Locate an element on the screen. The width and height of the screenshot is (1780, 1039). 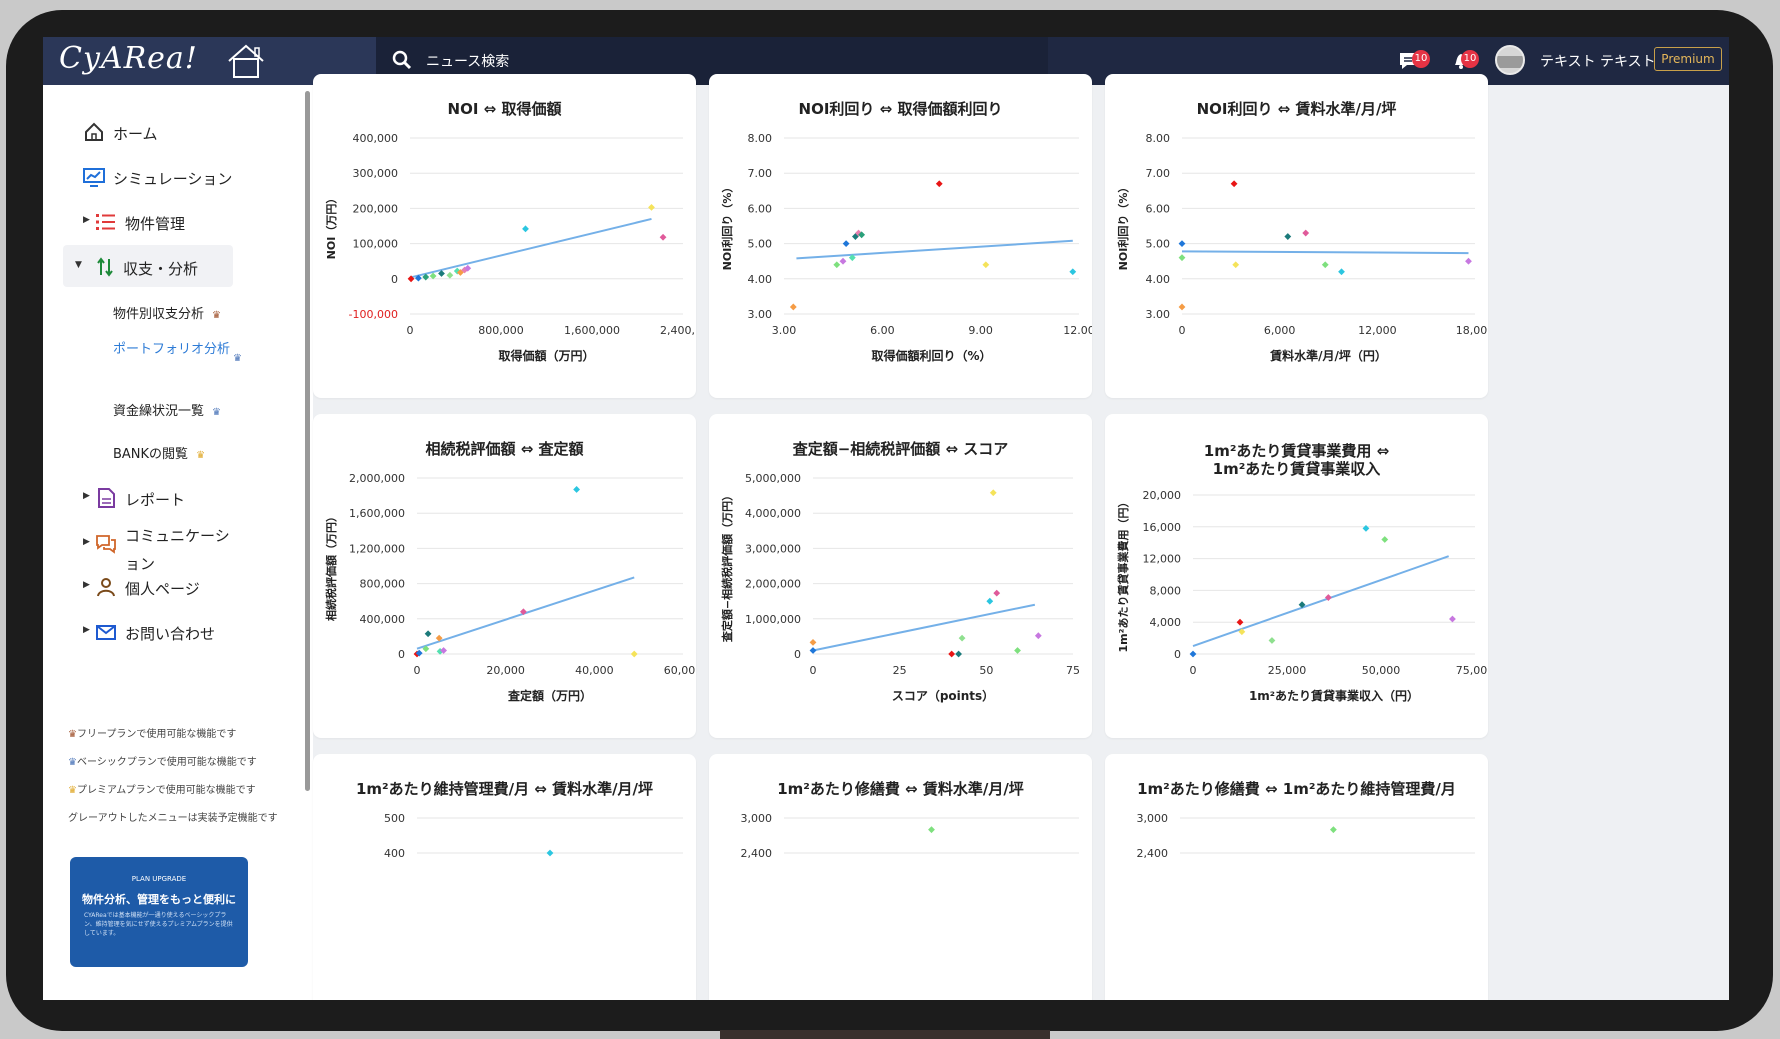
chart-title: 1m²あたり修繕費 ⇔ 1m²あたり維持管理費/月 is located at coordinates (1296, 789).